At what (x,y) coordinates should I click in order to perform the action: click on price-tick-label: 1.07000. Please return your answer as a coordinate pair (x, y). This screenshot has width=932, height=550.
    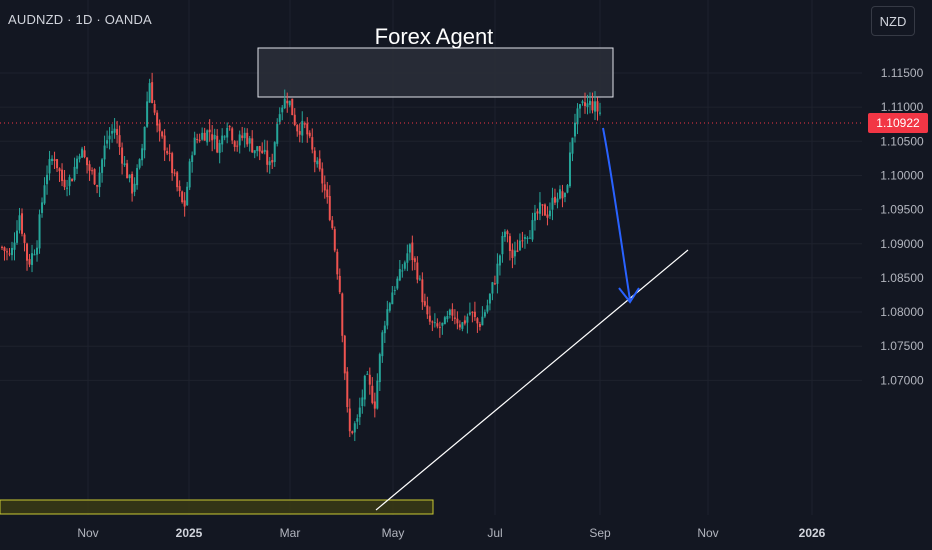
    Looking at the image, I should click on (902, 380).